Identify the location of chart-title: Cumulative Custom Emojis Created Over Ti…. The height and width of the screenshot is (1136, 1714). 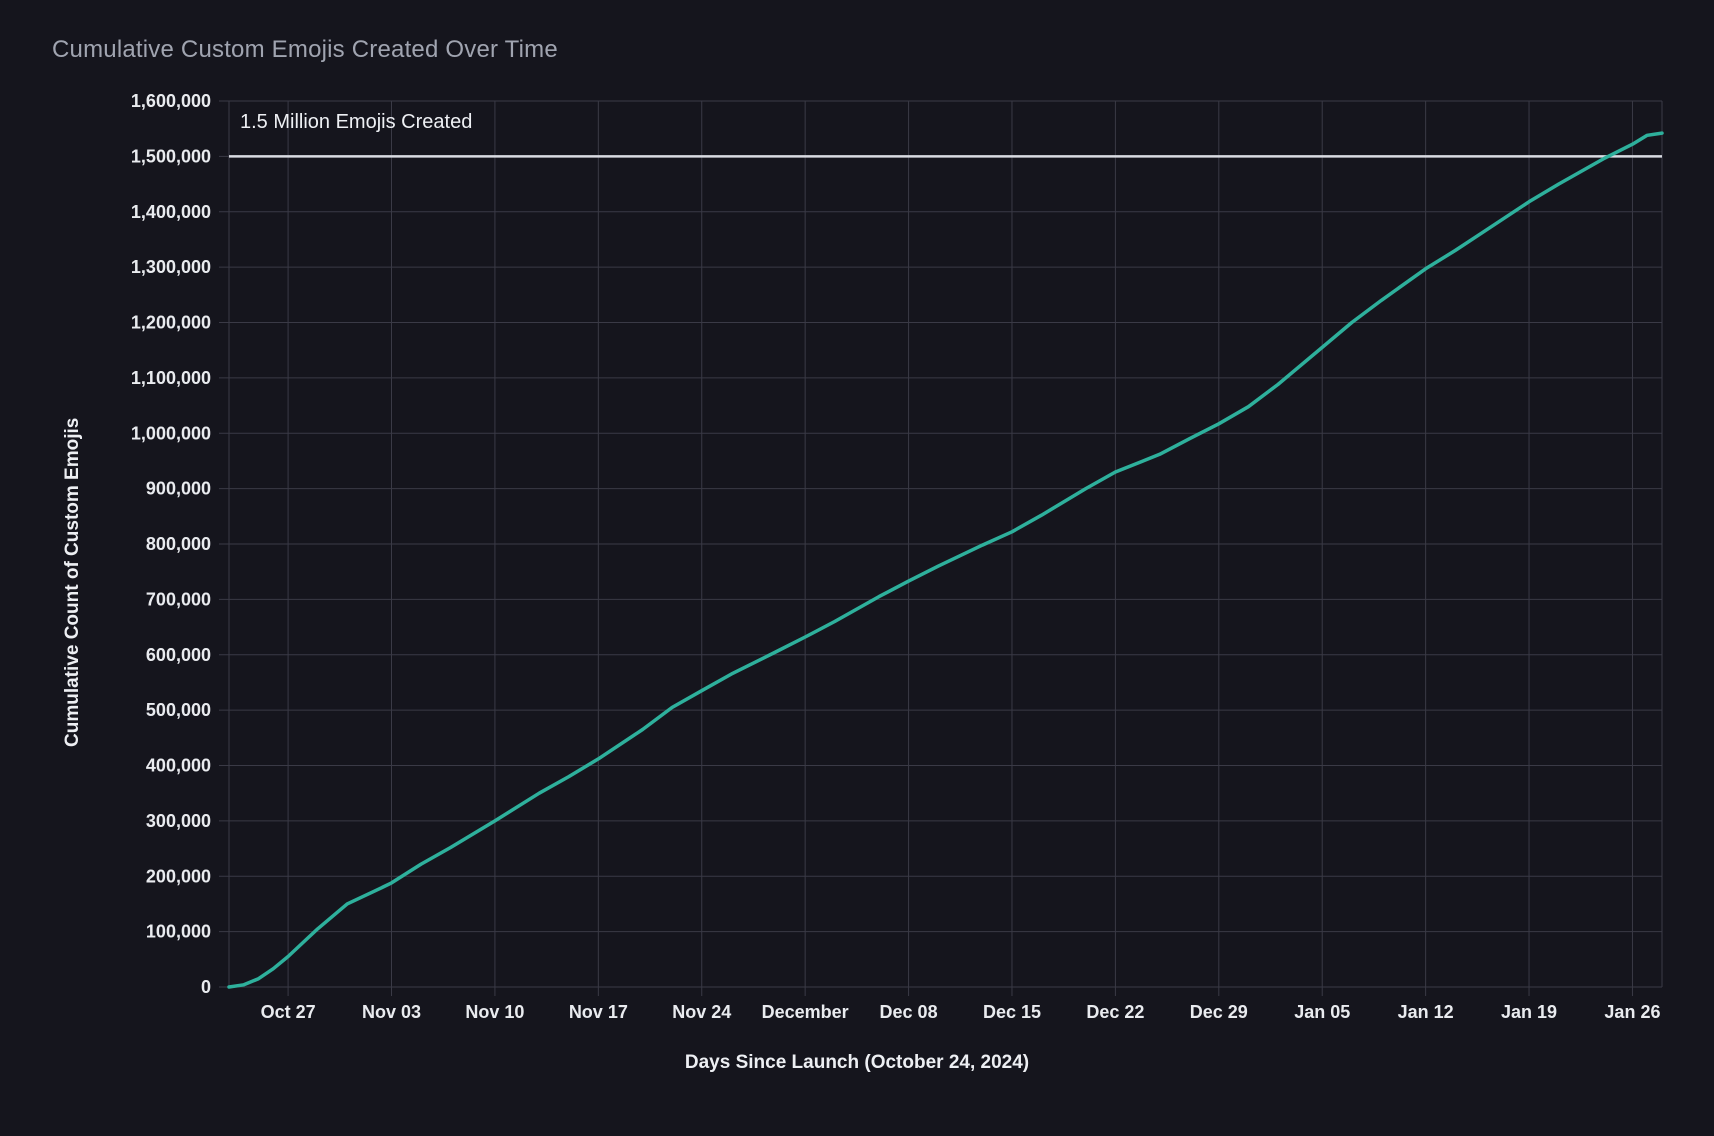
(305, 49).